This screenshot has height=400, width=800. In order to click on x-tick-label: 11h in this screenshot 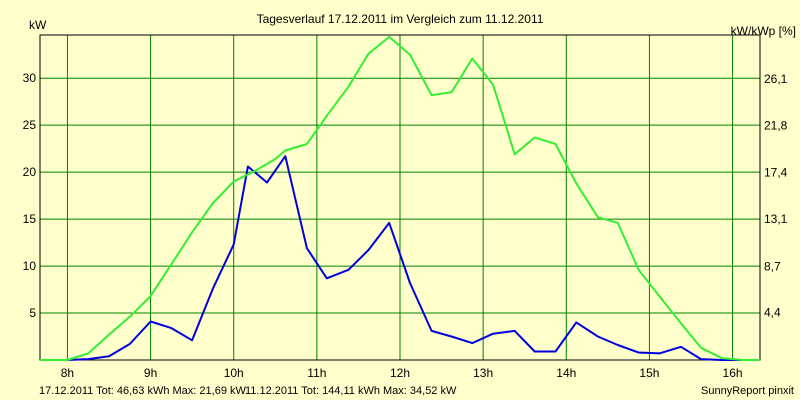, I will do `click(316, 373)`.